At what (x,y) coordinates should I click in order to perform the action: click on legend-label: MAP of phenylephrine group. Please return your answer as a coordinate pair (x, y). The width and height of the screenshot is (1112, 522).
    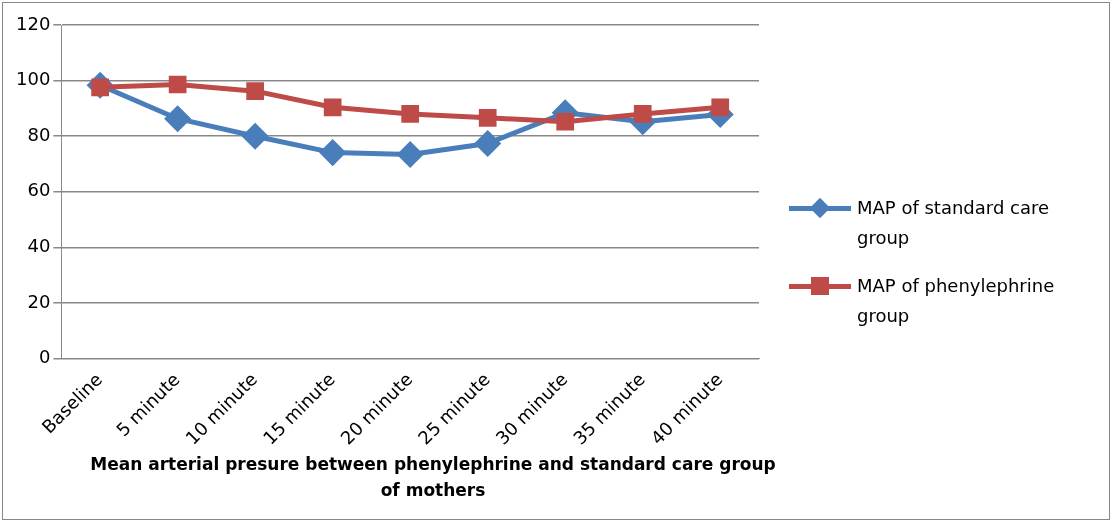
    Looking at the image, I should click on (956, 301).